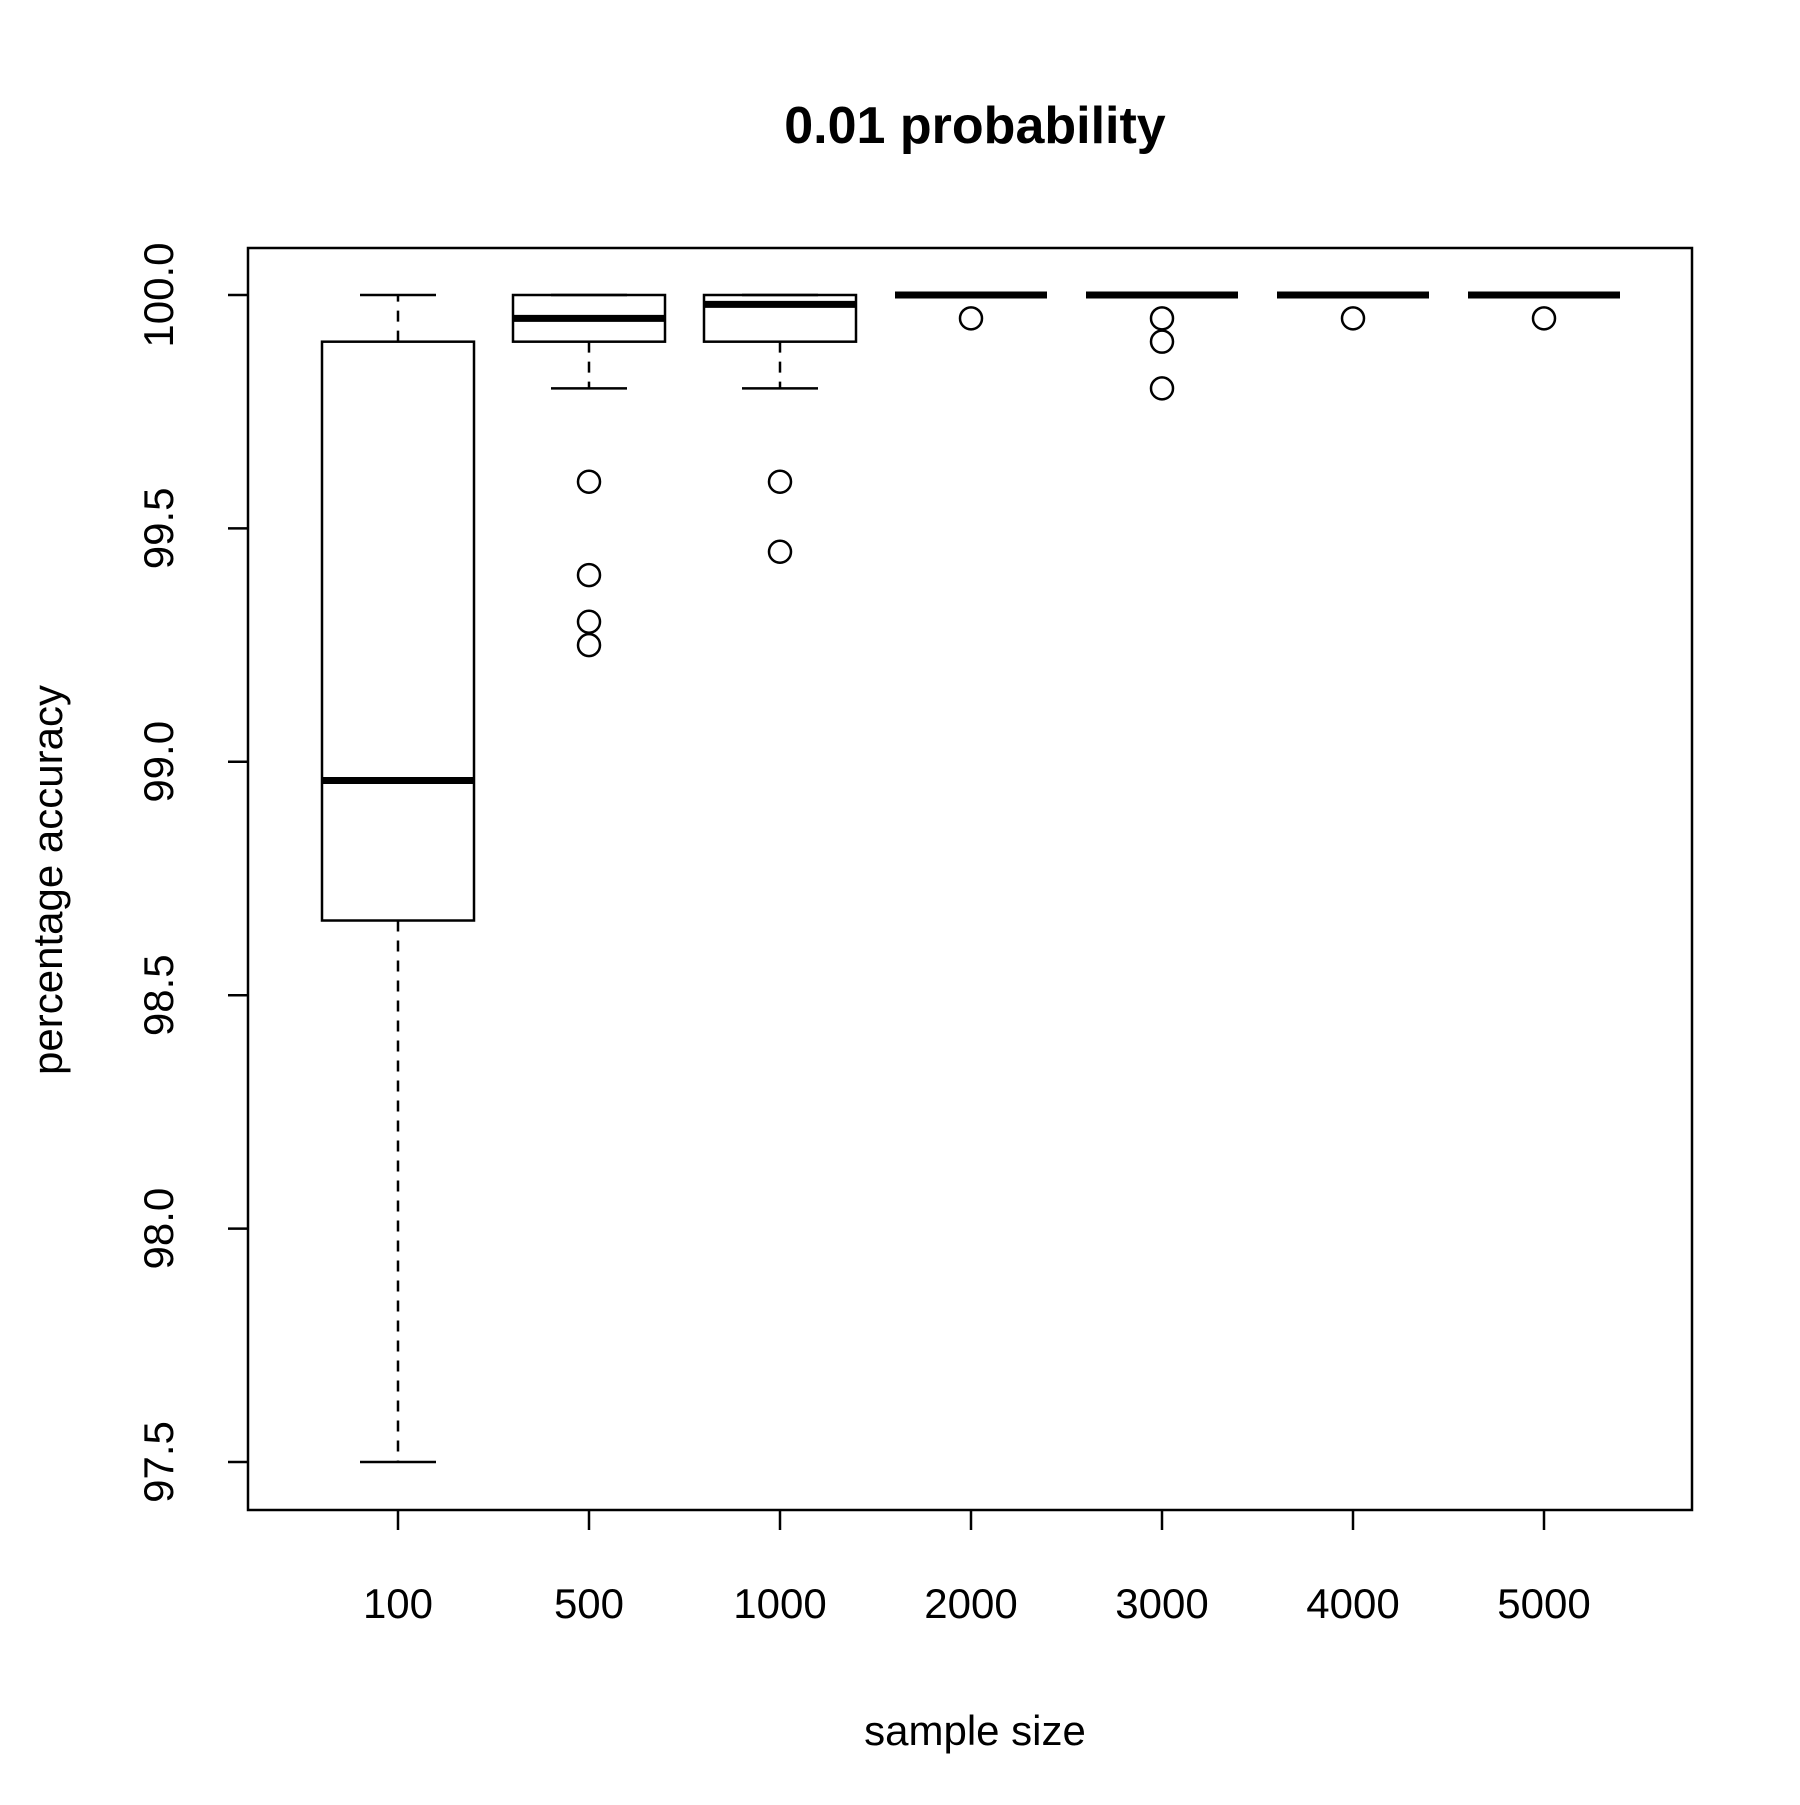 This screenshot has width=1800, height=1805. I want to click on x-tick-label: 100, so click(398, 1603).